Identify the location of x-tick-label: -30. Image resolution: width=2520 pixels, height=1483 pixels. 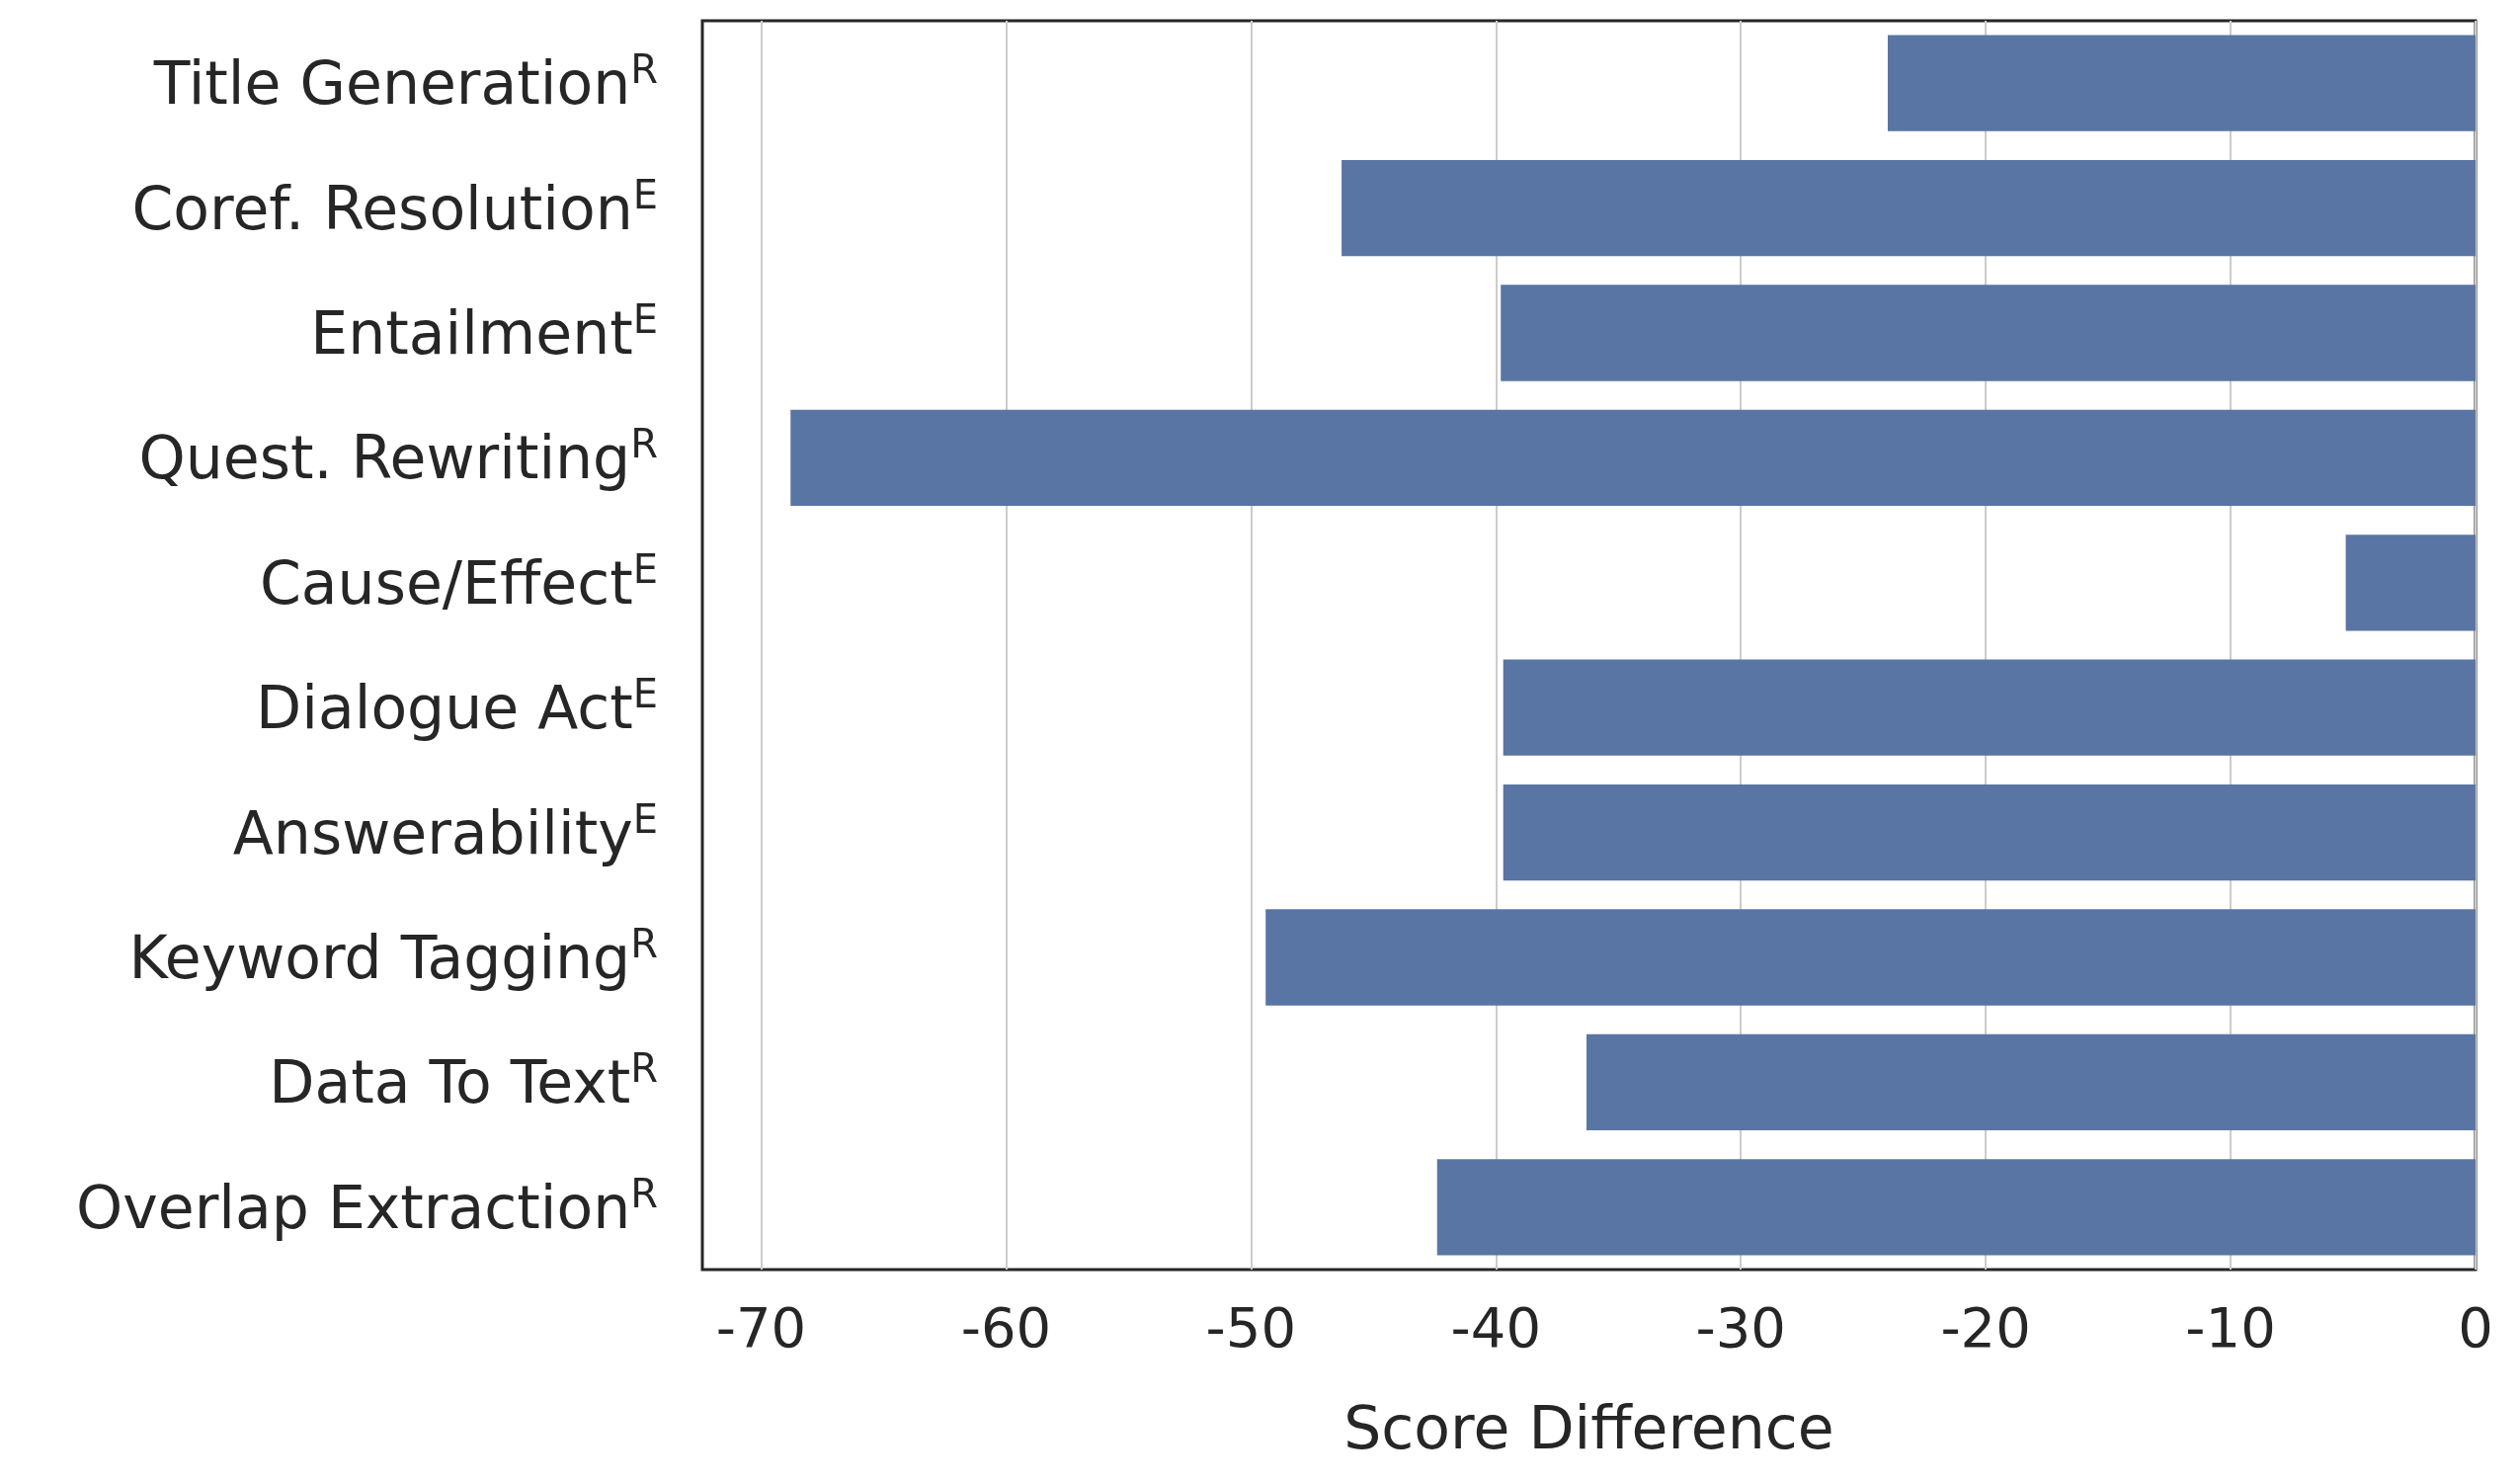
(1740, 1326).